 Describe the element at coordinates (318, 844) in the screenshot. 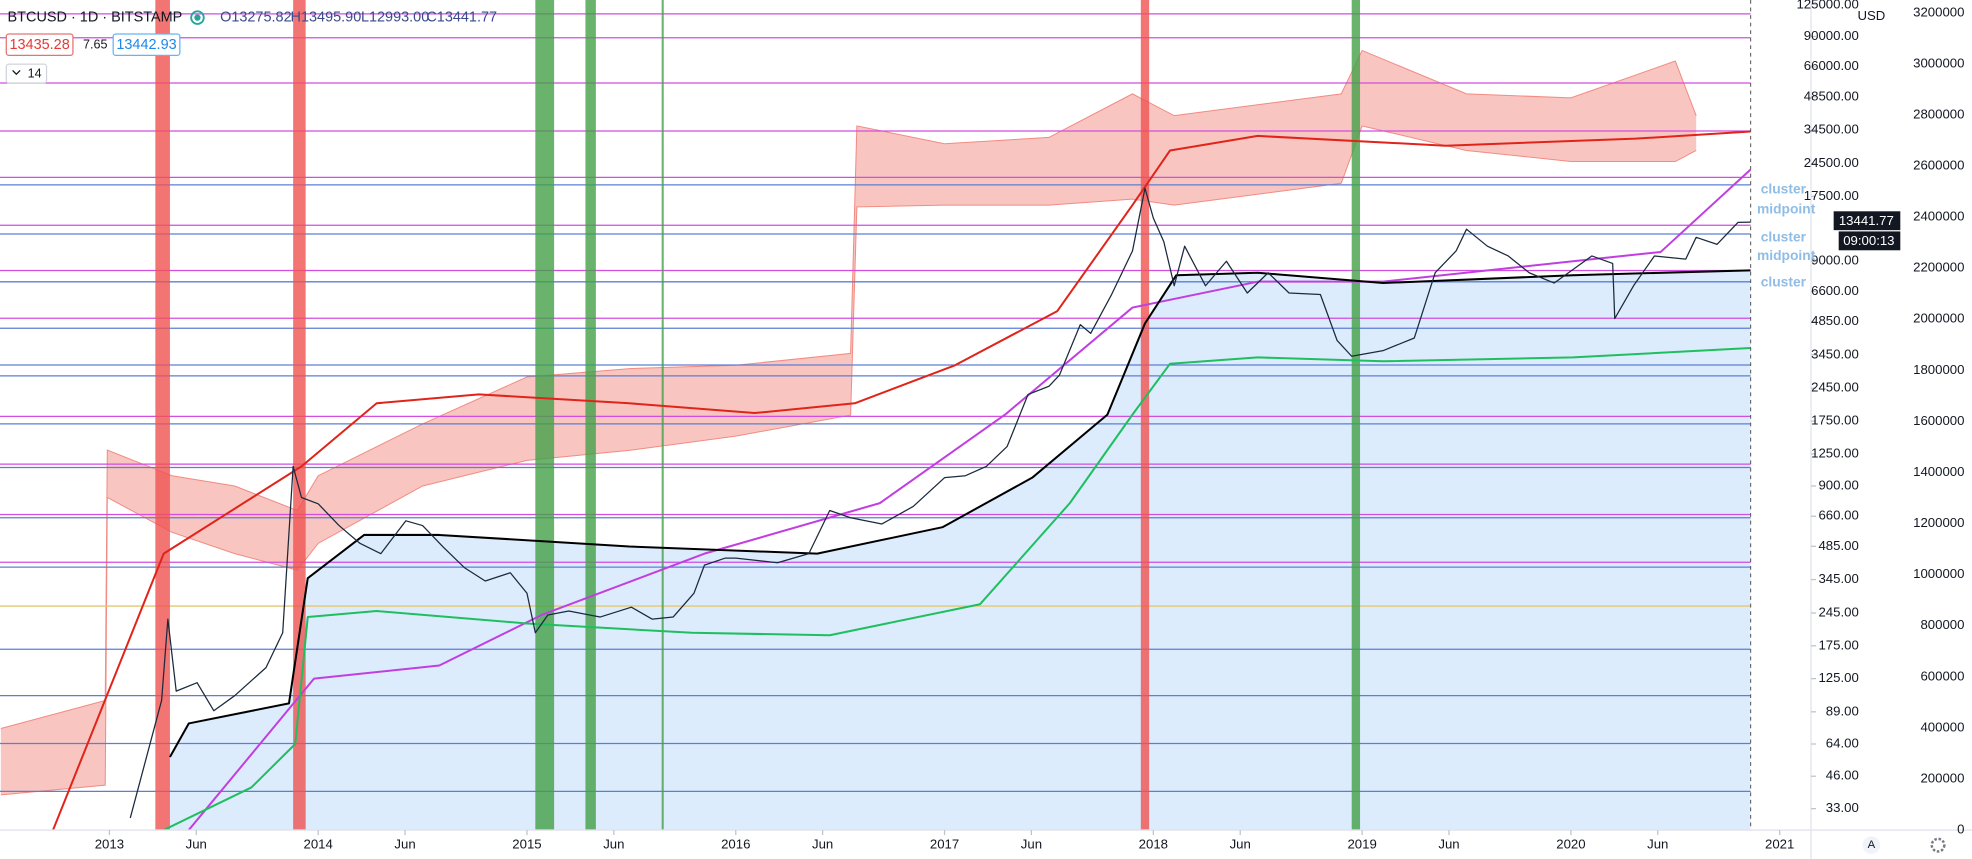

I see `x-tick-label: 2014` at that location.